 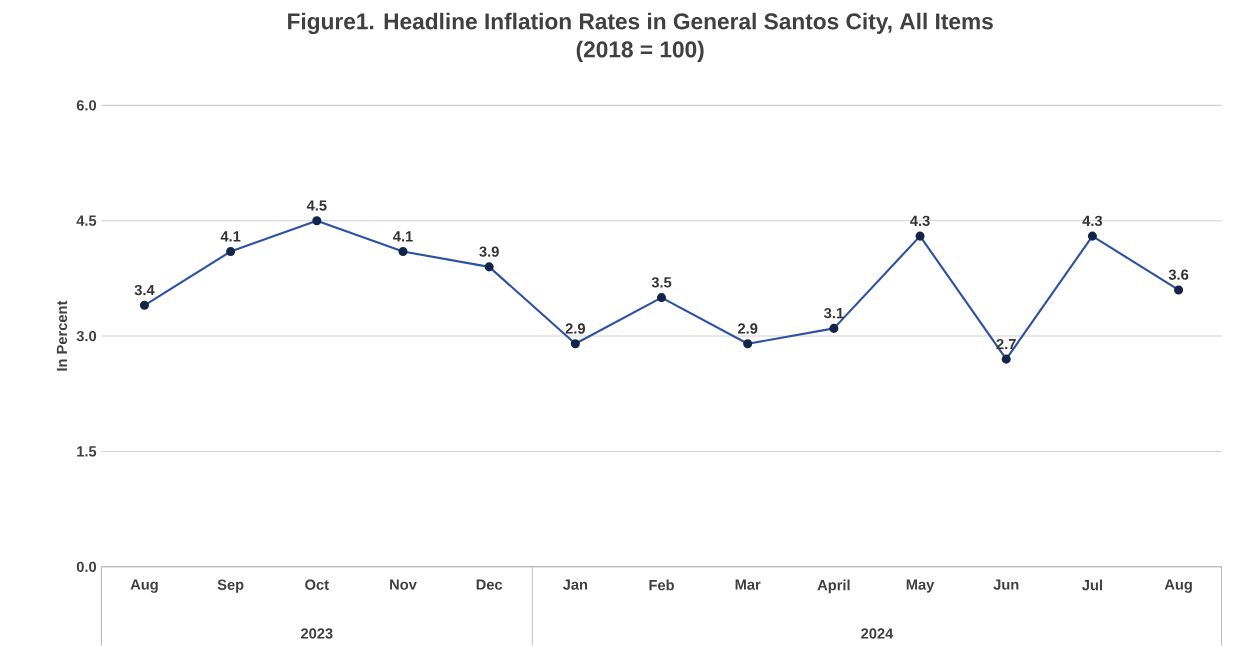 I want to click on x-tick-label: May, so click(x=920, y=586).